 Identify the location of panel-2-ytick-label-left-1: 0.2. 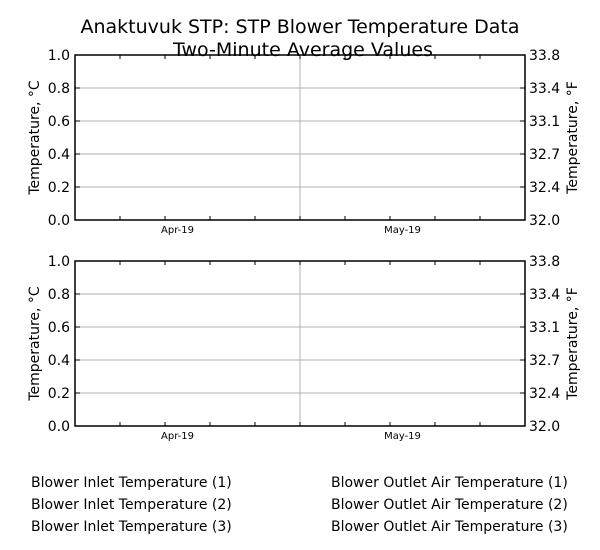
(59, 394).